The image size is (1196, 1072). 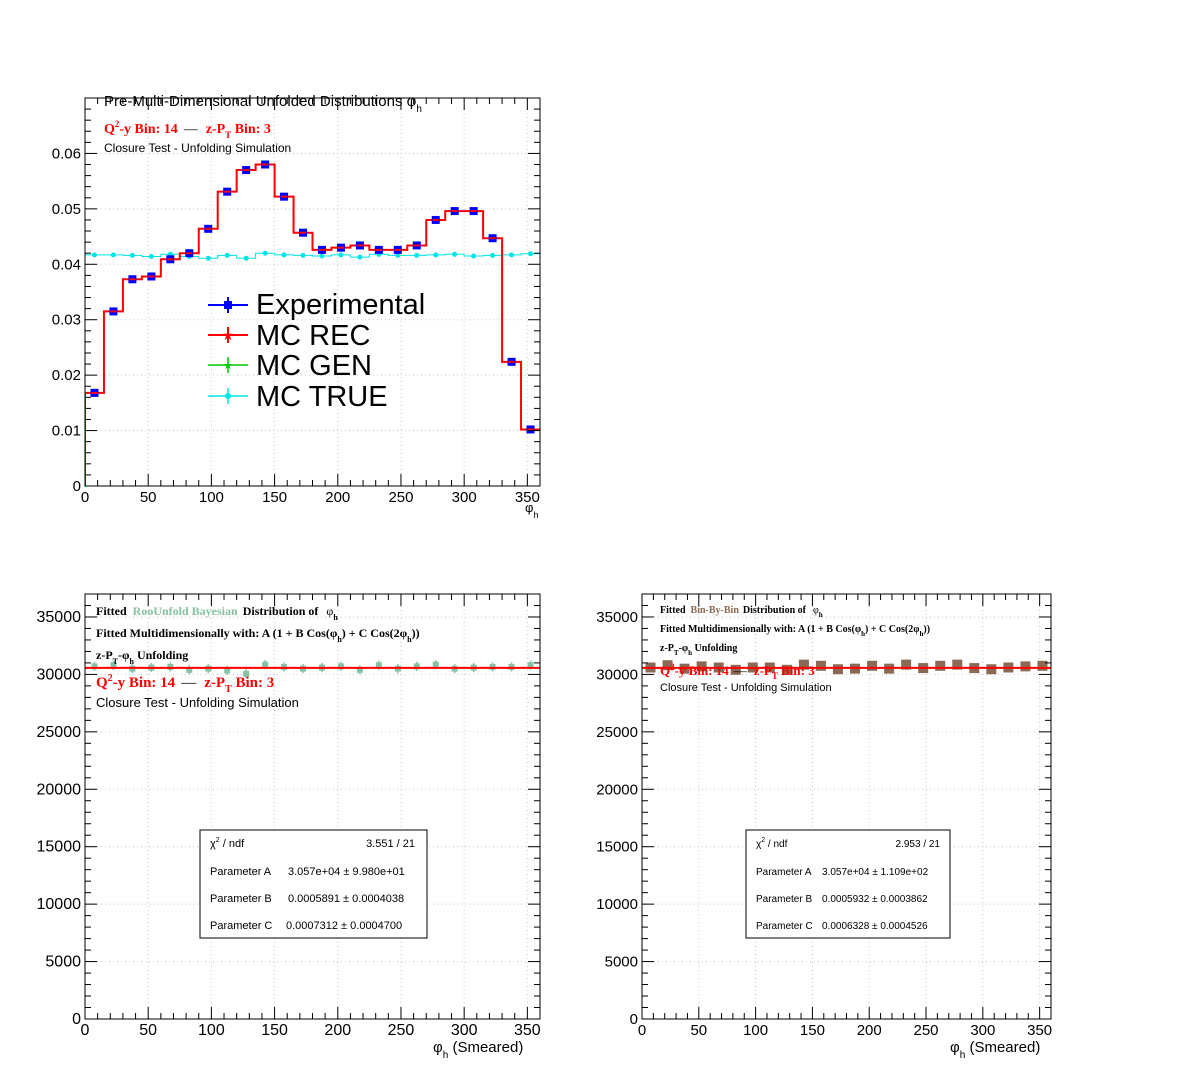 What do you see at coordinates (926, 1030) in the screenshot?
I see `br-x-tick-label: 250` at bounding box center [926, 1030].